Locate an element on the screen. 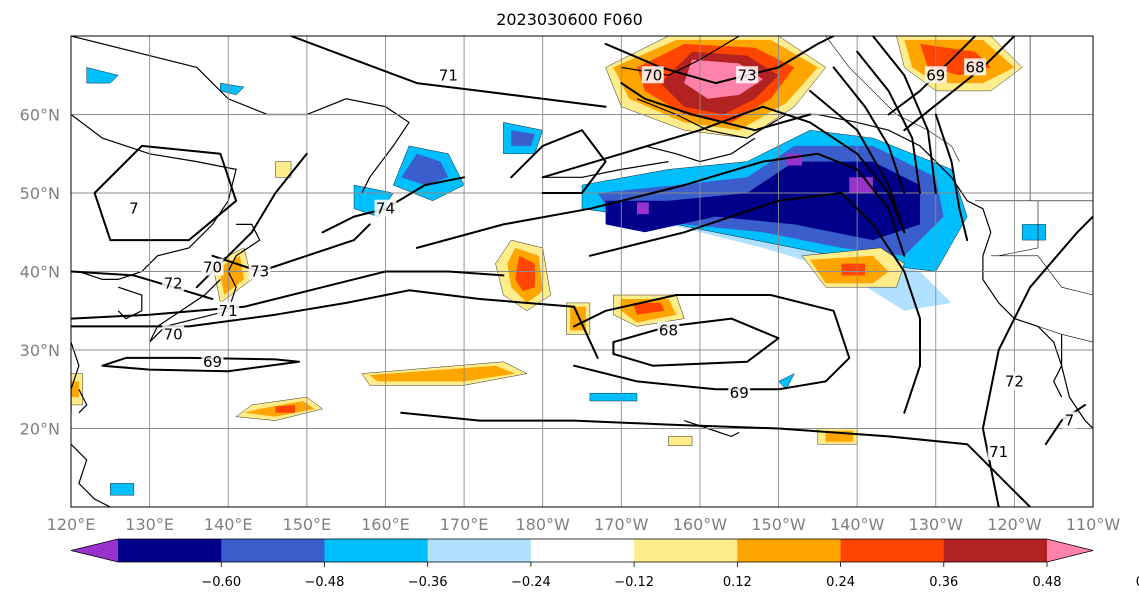 Image resolution: width=1139 pixels, height=601 pixels. colorbar-tick-label: 0.60 is located at coordinates (1137, 582).